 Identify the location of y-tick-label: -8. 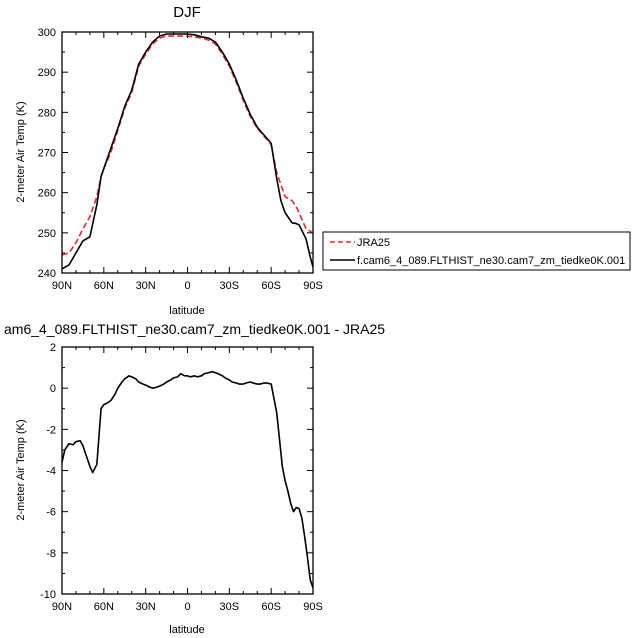
(51, 554).